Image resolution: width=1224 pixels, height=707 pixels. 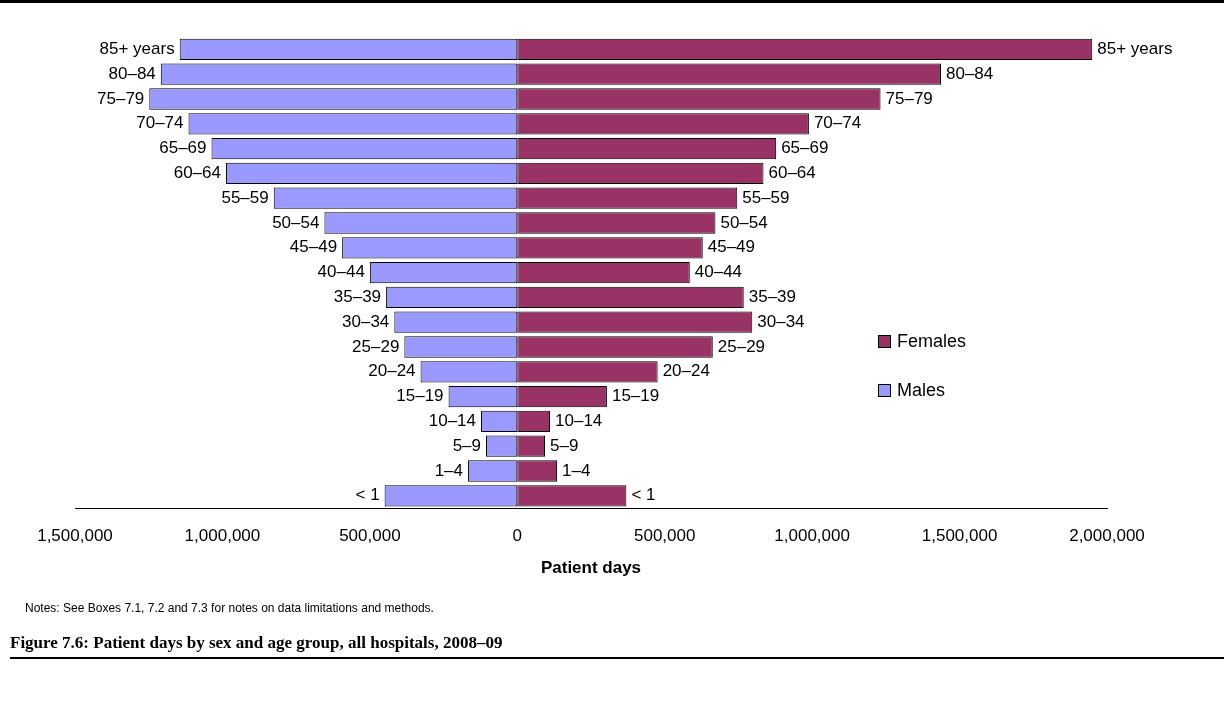 What do you see at coordinates (357, 297) in the screenshot?
I see `category-label: 35–39` at bounding box center [357, 297].